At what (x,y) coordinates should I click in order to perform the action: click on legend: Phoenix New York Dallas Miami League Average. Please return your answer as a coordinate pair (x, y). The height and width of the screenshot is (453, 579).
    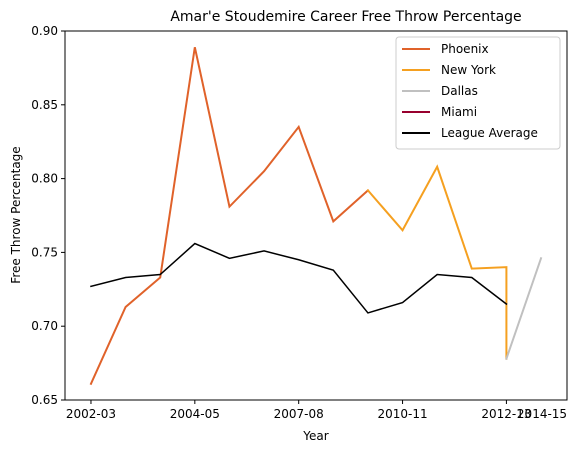
    Looking at the image, I should click on (478, 93).